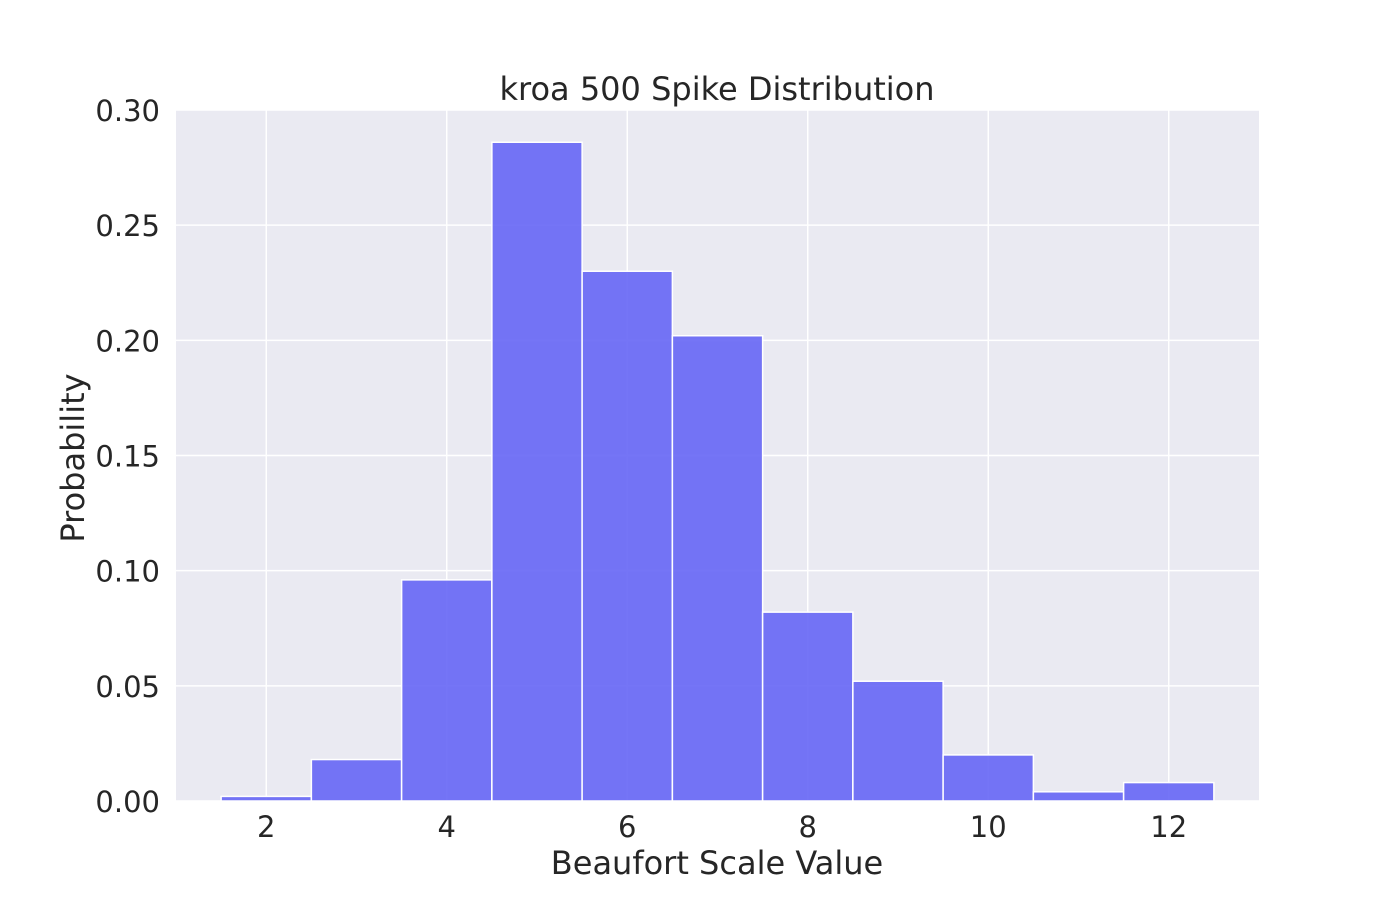 This screenshot has width=1400, height=904. I want to click on x-tick-label: 6, so click(627, 827).